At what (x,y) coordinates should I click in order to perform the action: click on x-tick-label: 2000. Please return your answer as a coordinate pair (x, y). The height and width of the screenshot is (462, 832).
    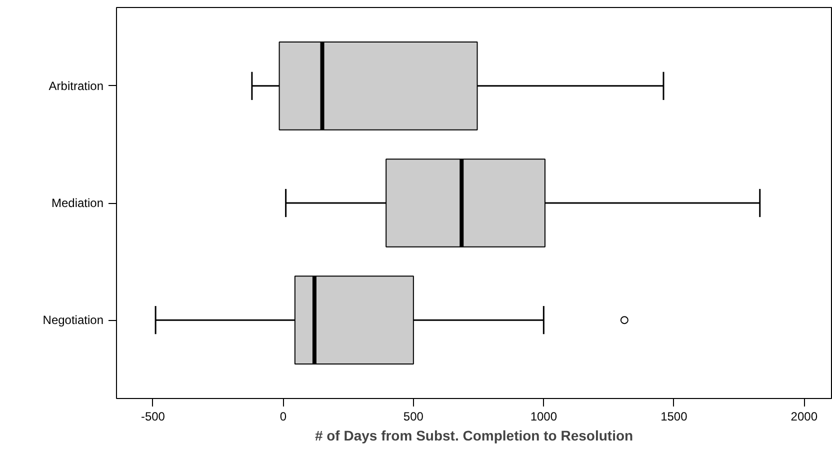
    Looking at the image, I should click on (804, 417).